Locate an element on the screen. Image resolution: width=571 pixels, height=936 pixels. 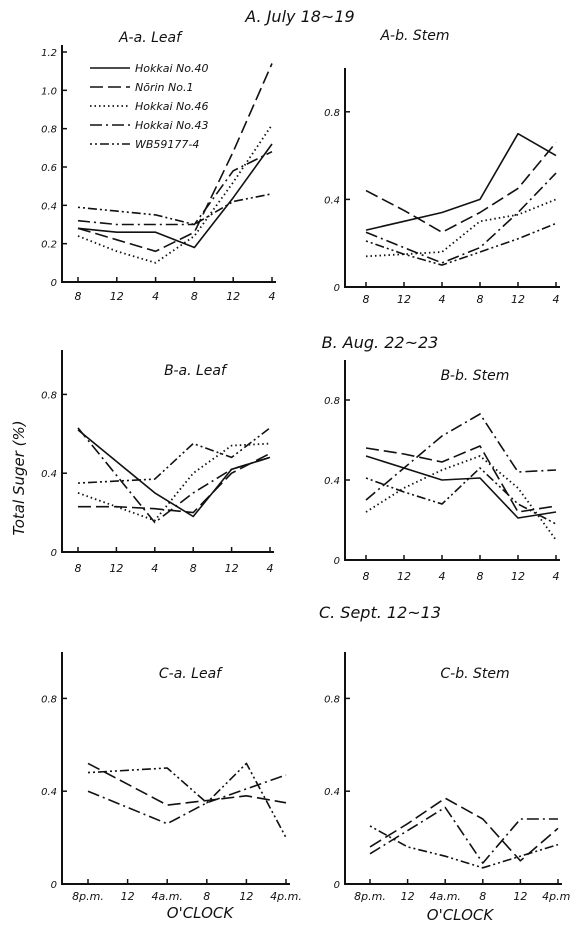
y-tick-label: 0.6 is located at coordinates (49, 168).